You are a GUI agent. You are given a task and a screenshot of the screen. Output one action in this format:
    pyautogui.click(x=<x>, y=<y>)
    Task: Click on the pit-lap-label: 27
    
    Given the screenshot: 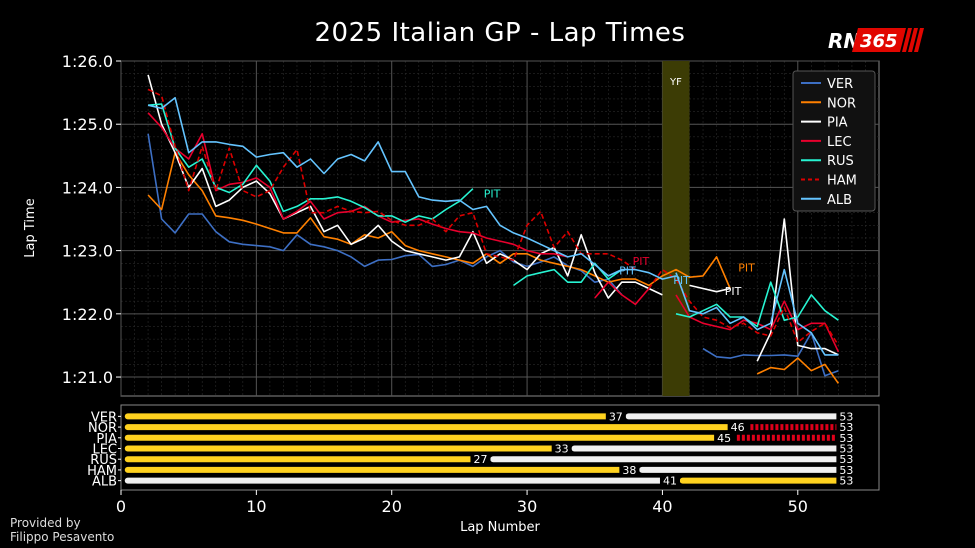 What is the action you would take?
    pyautogui.click(x=480, y=459)
    